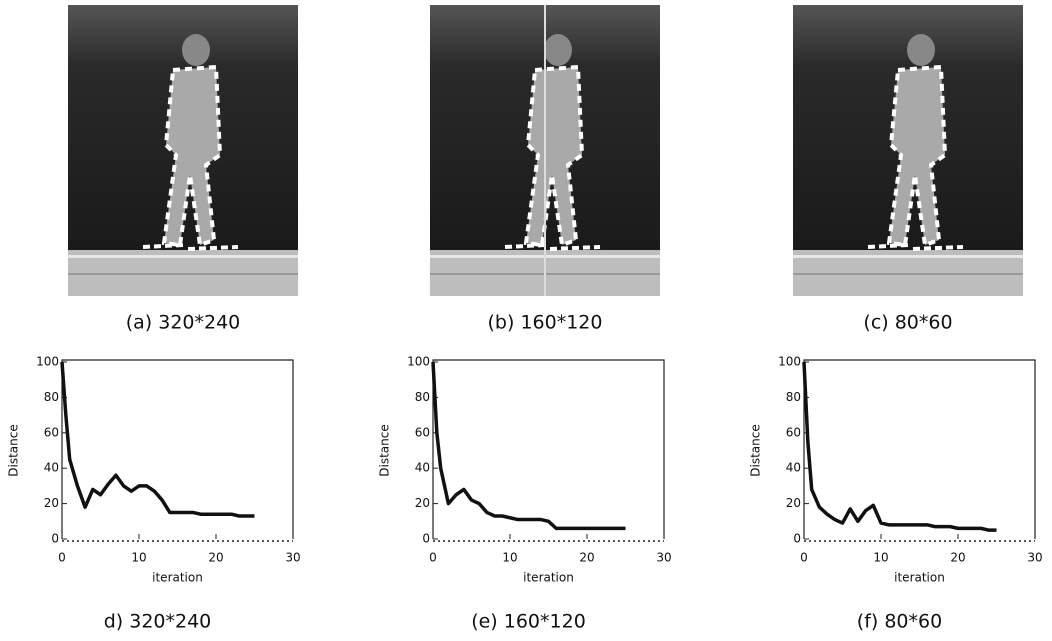  I want to click on photo-a, so click(183, 150).